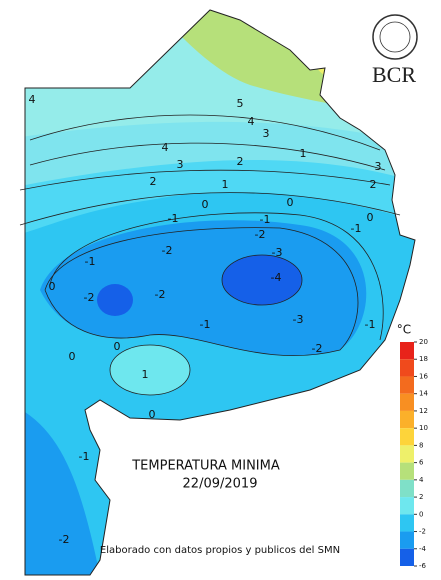  What do you see at coordinates (220, 484) in the screenshot?
I see `map-date: 22/09/2019` at bounding box center [220, 484].